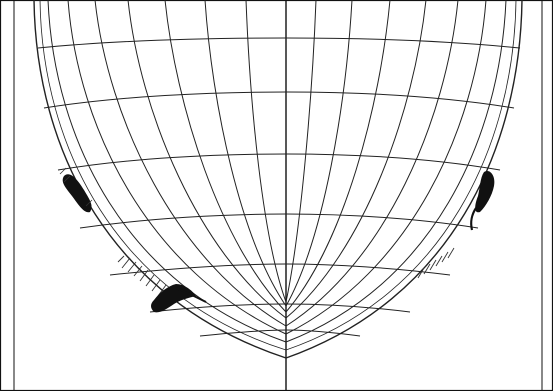 This screenshot has width=553, height=391. Describe the element at coordinates (77, 193) in the screenshot. I see `left-limb-dark-patch` at that location.